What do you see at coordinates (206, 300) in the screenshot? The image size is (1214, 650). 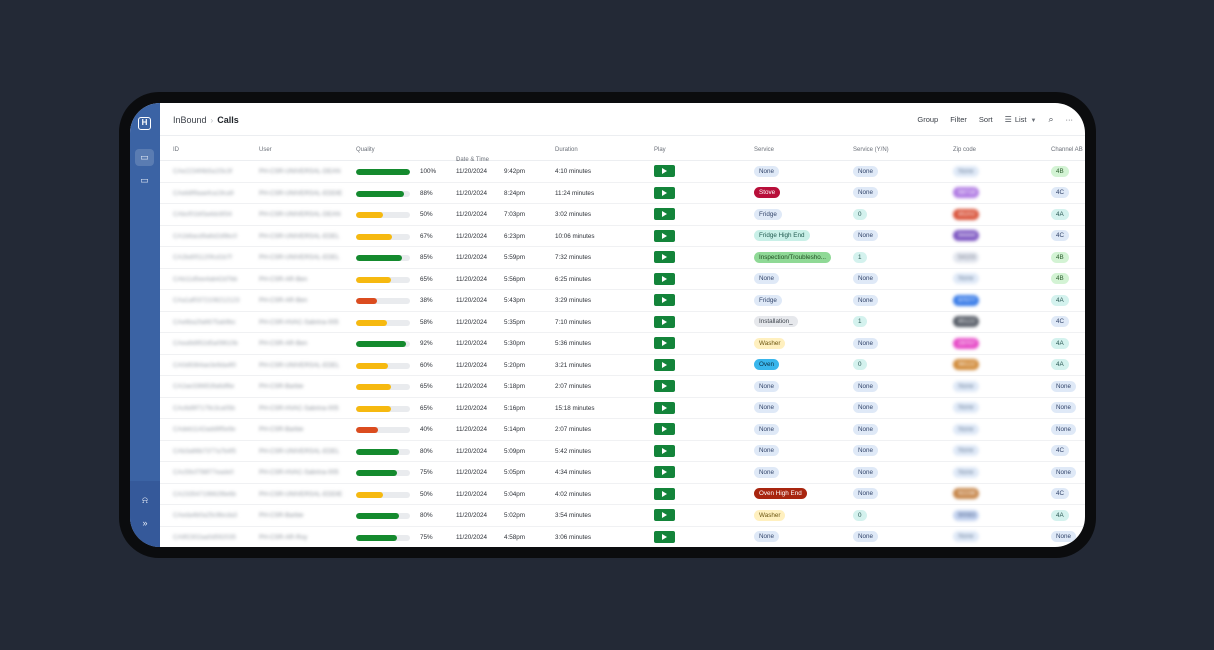 I see `call-id: CAa1af0372108212123` at bounding box center [206, 300].